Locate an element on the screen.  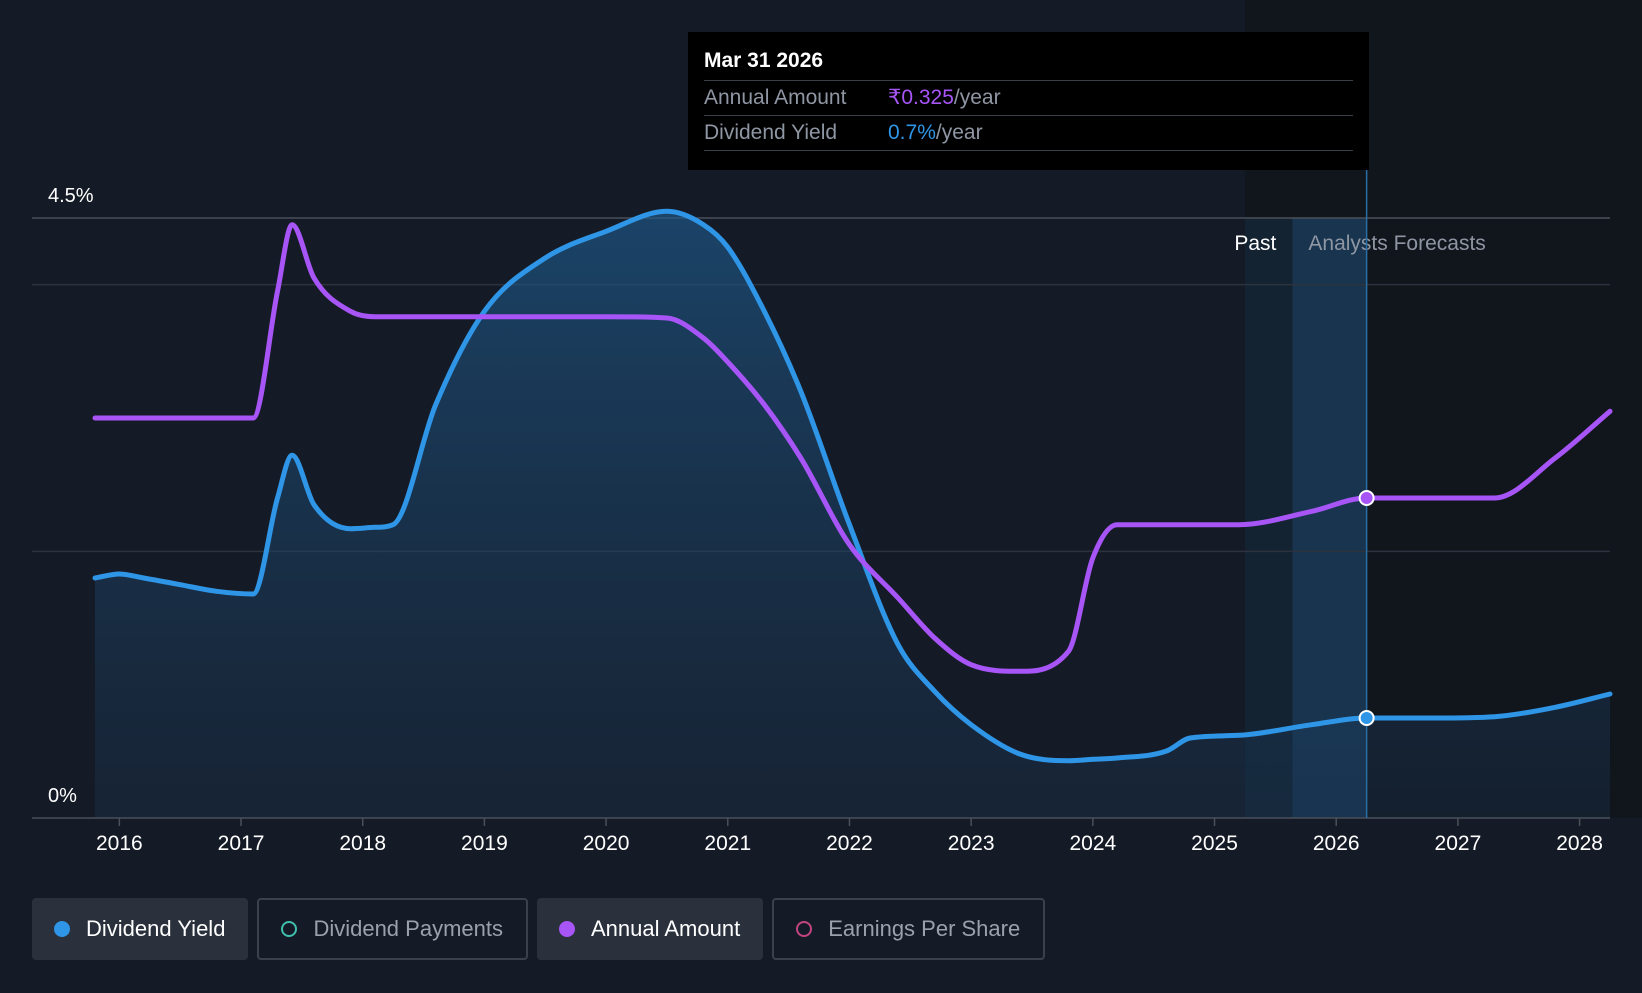
past-label: Past is located at coordinates (1255, 243).